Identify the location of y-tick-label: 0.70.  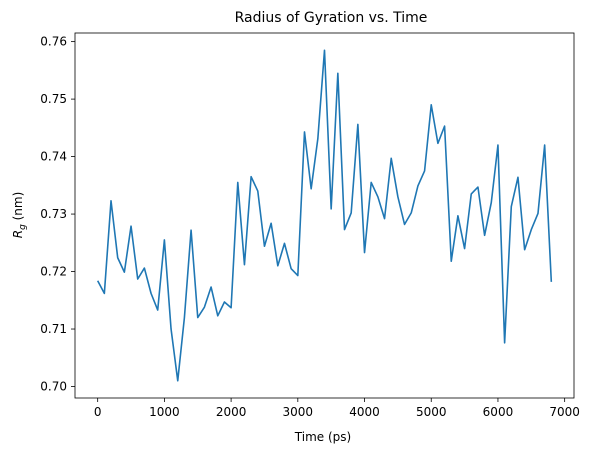
(53, 387).